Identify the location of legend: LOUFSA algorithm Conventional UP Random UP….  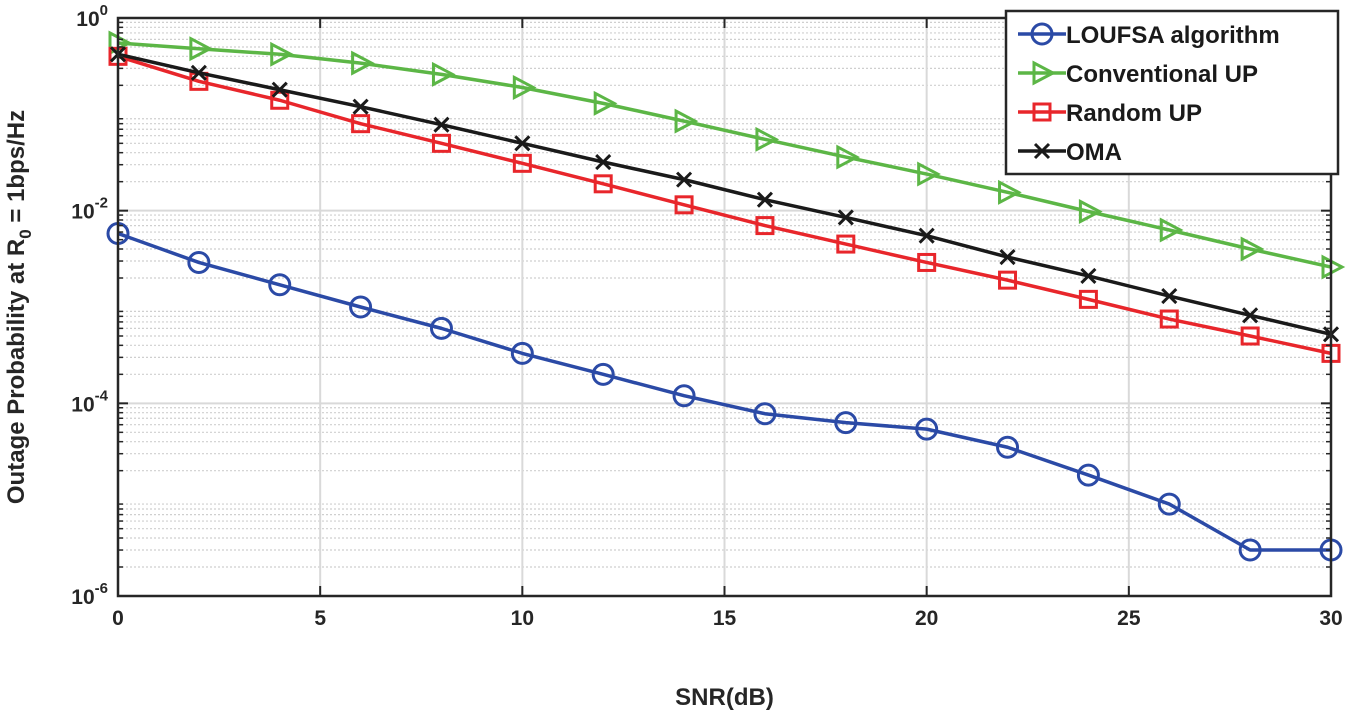
(1172, 92).